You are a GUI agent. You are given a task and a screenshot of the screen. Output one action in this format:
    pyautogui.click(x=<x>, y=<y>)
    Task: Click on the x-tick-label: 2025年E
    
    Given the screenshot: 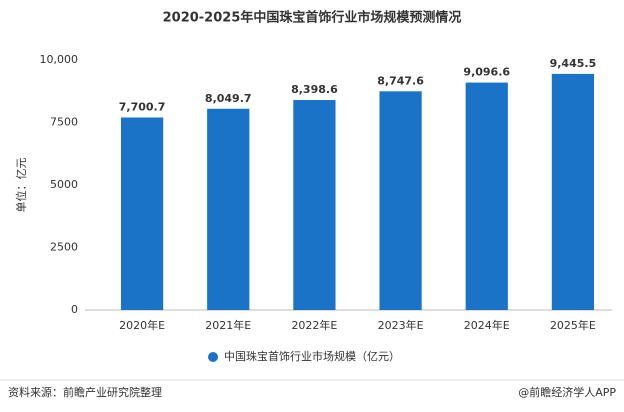 What is the action you would take?
    pyautogui.click(x=573, y=325)
    